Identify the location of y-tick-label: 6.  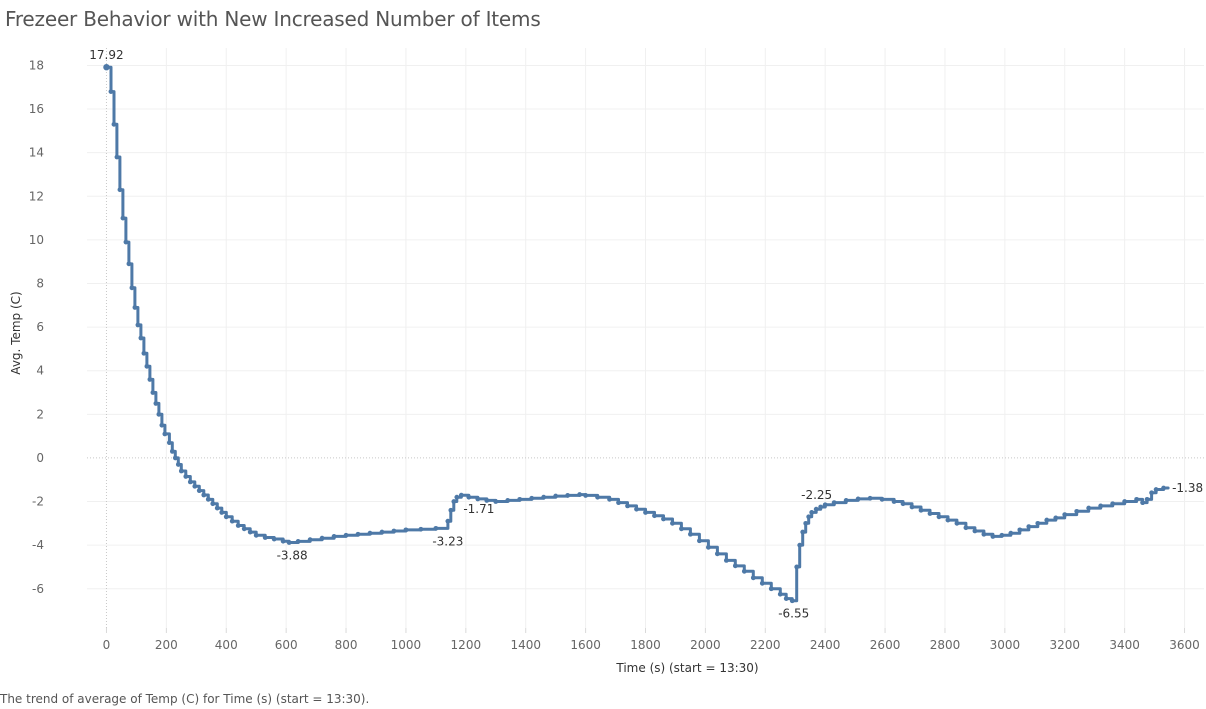
(40, 327).